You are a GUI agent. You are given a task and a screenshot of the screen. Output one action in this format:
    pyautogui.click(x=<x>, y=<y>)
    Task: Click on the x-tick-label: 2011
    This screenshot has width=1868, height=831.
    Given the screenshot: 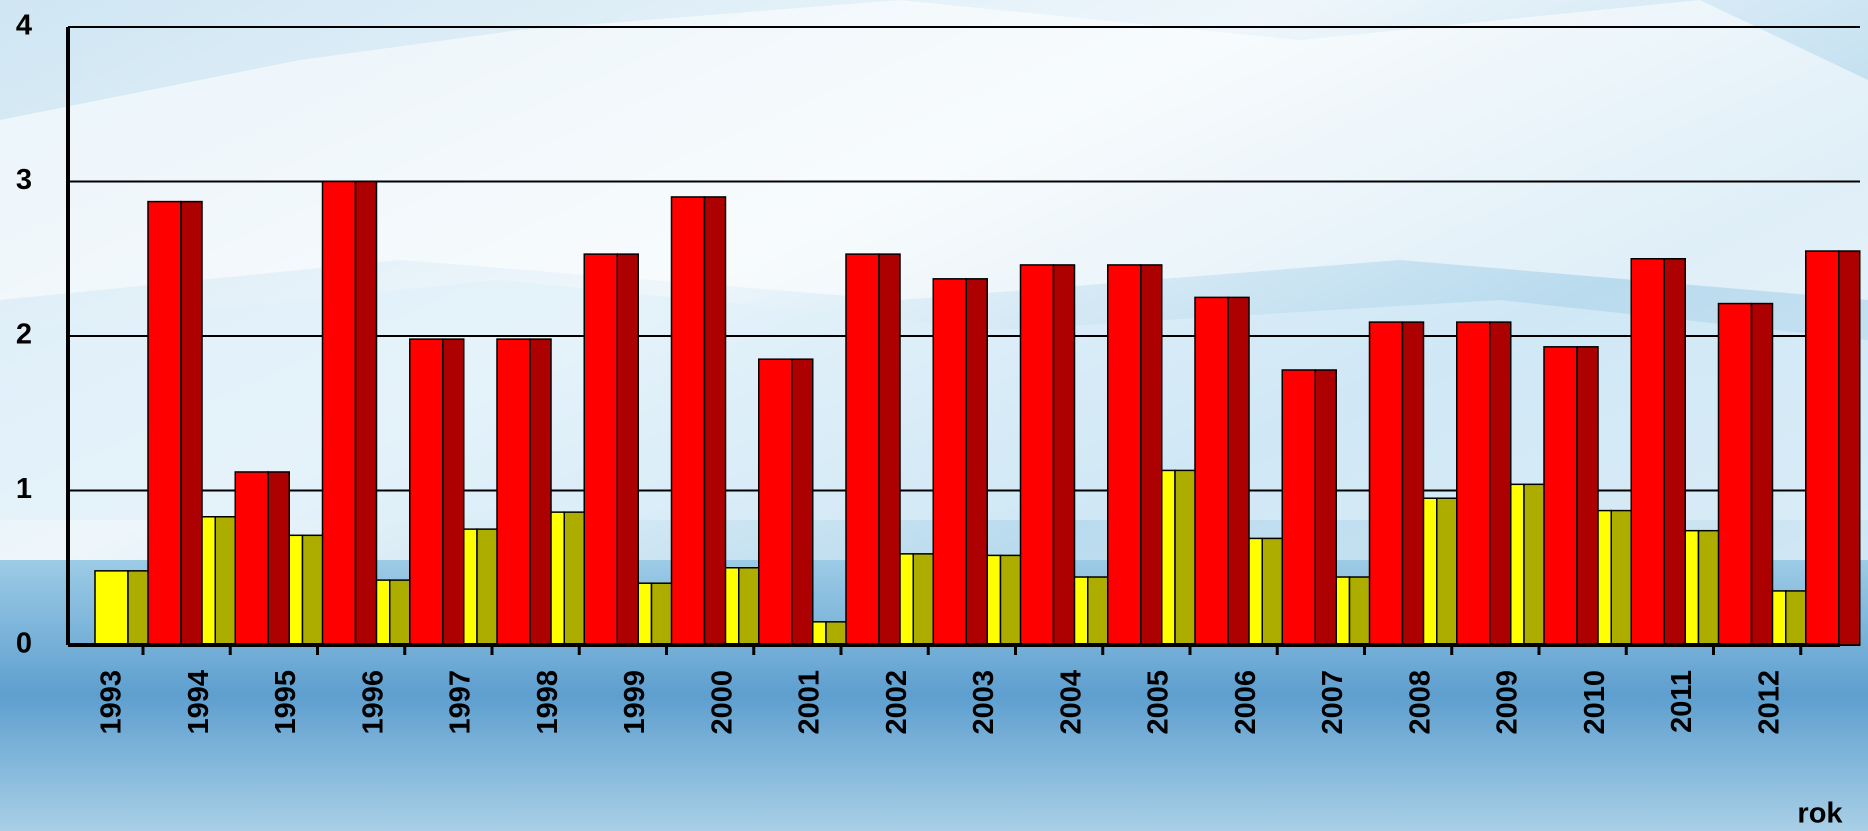 What is the action you would take?
    pyautogui.click(x=1682, y=701)
    